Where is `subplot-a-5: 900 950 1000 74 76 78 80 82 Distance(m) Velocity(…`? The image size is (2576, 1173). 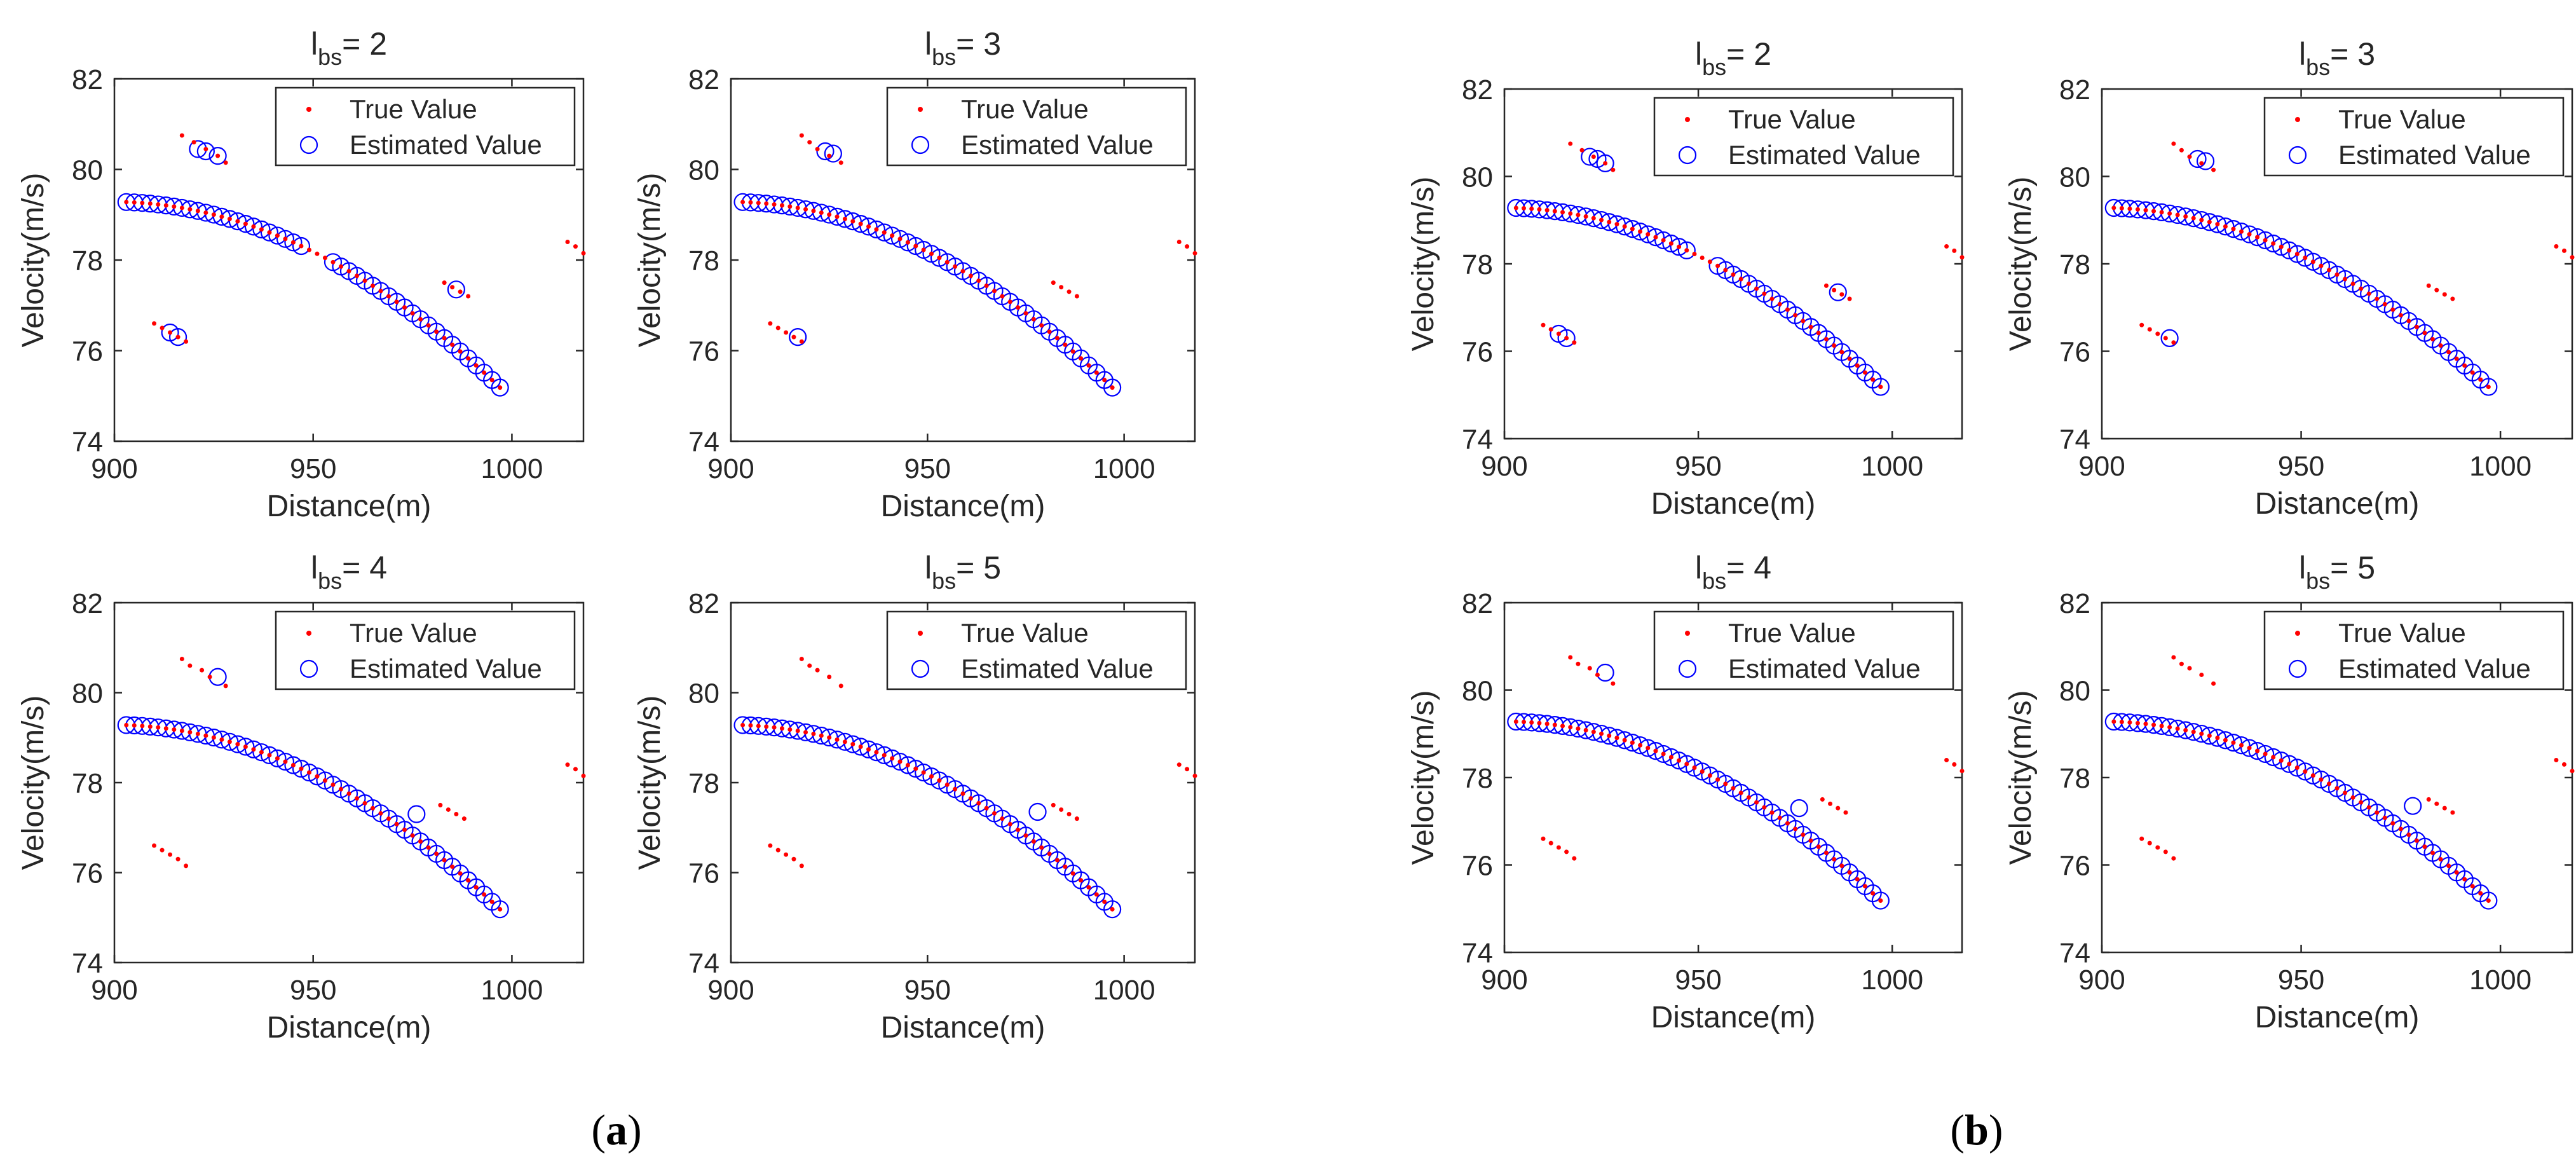 subplot-a-5: 900 950 1000 74 76 78 80 82 Distance(m) Velocity(… is located at coordinates (915, 797).